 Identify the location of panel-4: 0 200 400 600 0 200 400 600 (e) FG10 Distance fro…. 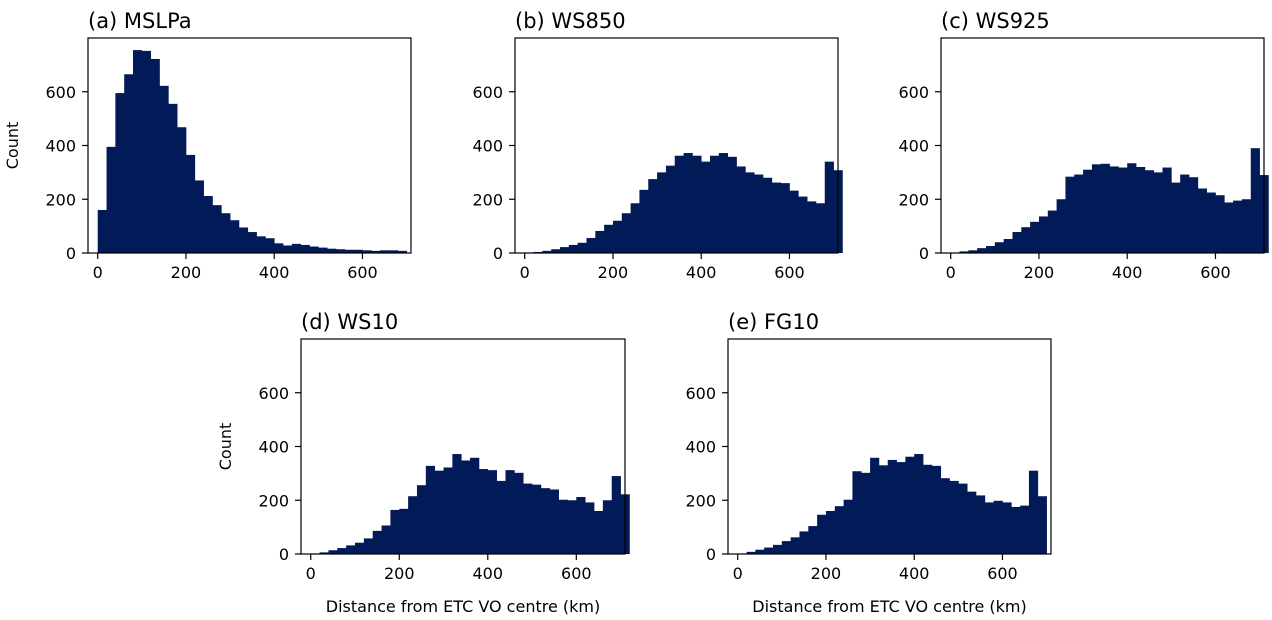
(868, 463).